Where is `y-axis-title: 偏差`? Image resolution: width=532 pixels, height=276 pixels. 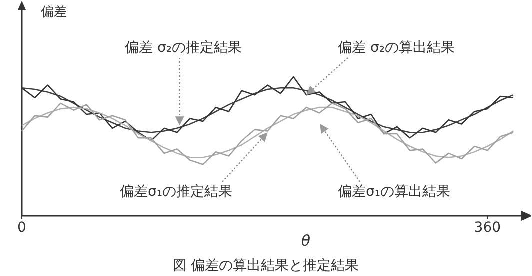
y-axis-title: 偏差 is located at coordinates (54, 12).